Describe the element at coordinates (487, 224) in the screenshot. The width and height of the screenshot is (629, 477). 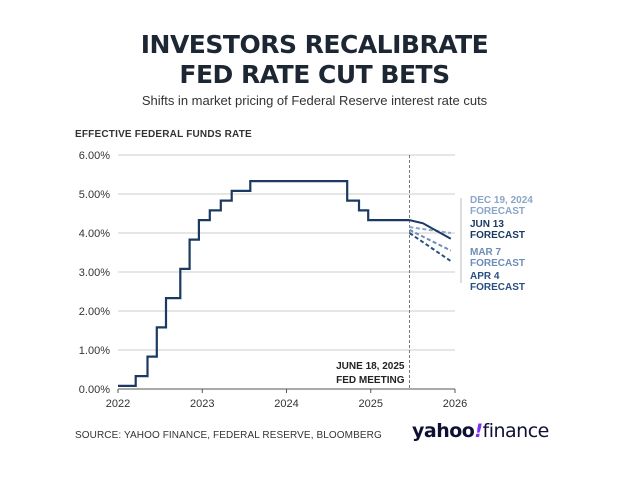
I see `legend-entry-name: JUN 13` at that location.